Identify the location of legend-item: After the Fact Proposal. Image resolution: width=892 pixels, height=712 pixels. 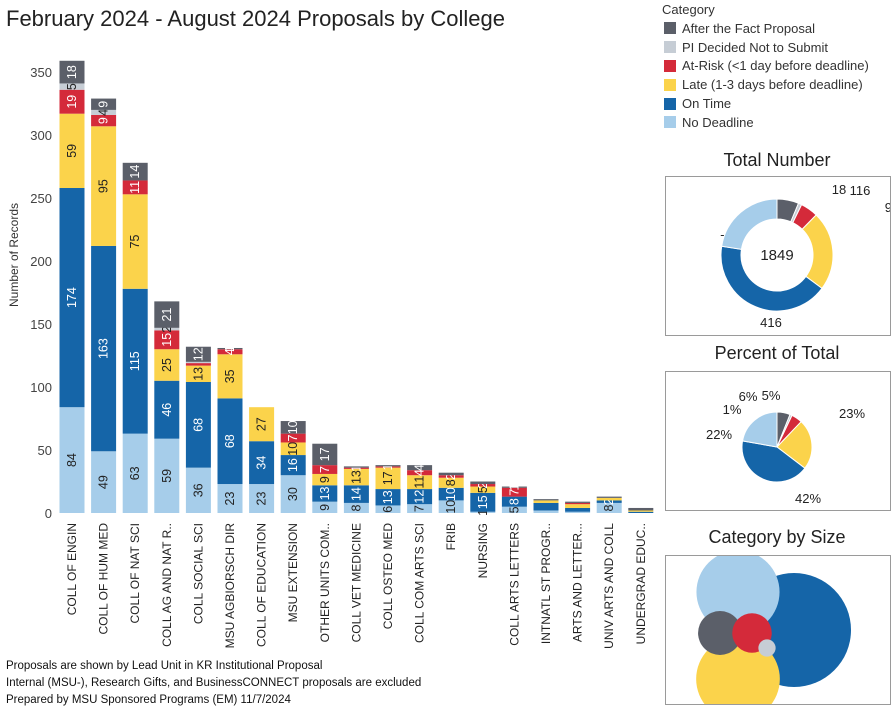
(765, 28).